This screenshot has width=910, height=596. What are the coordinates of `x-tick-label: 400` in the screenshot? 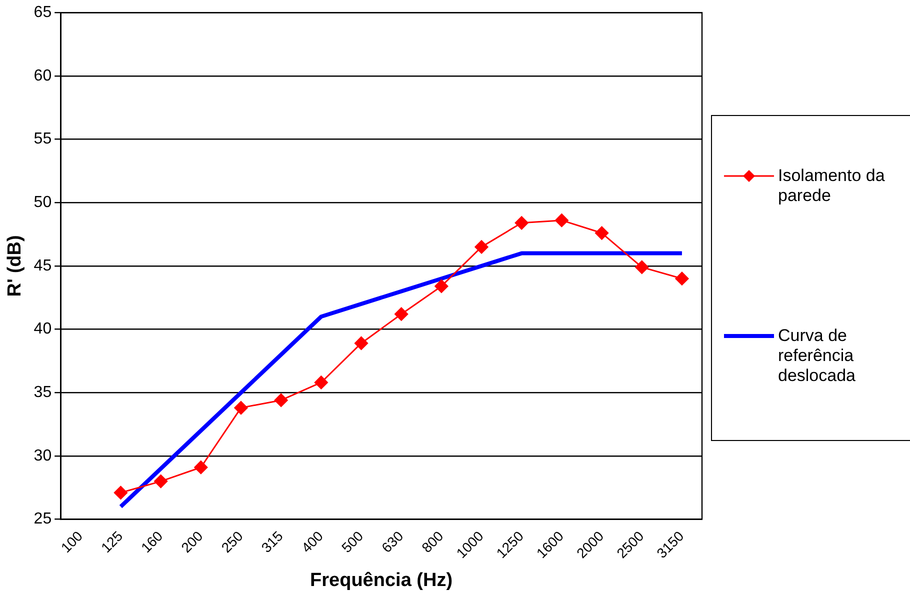 It's located at (312, 542).